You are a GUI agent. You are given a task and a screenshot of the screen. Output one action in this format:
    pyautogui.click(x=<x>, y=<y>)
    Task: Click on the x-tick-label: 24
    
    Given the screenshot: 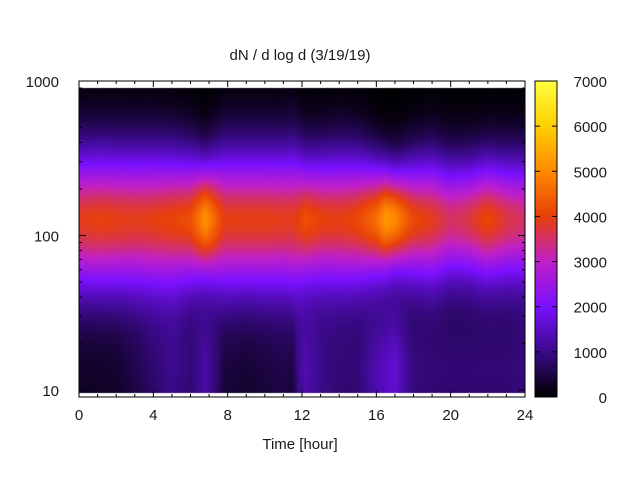 What is the action you would take?
    pyautogui.click(x=525, y=415)
    